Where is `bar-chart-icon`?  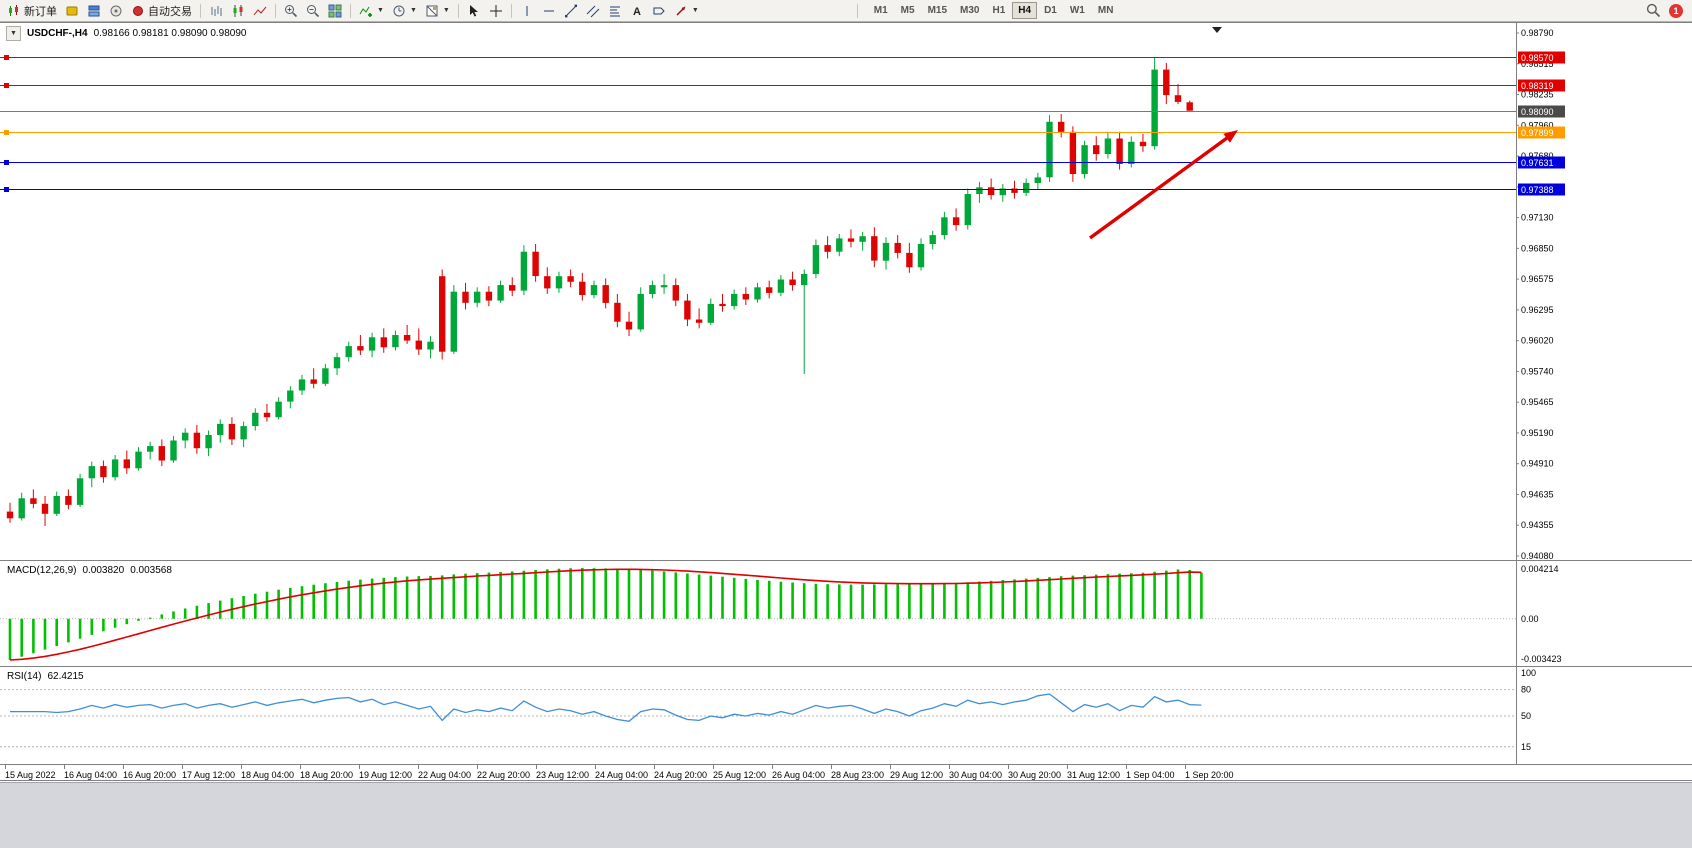
bar-chart-icon is located at coordinates (216, 10).